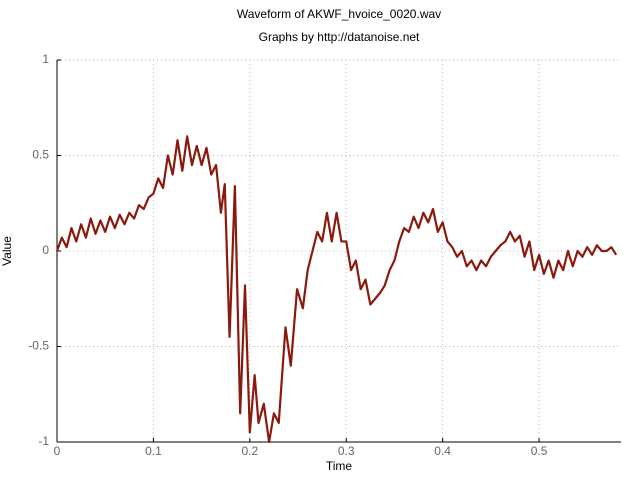  I want to click on chart-subtitle: Graphs by http://datanoise.net, so click(339, 37).